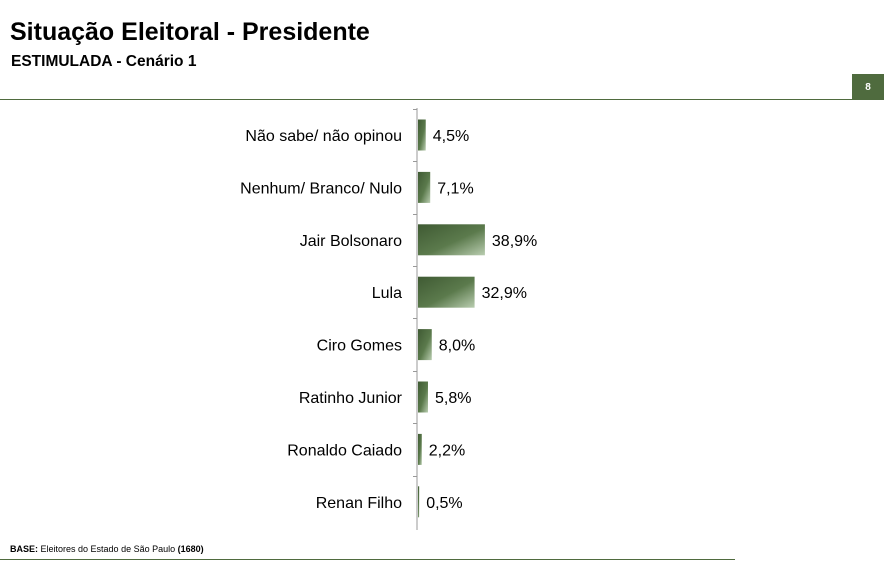 Image resolution: width=884 pixels, height=561 pixels. Describe the element at coordinates (426, 99) in the screenshot. I see `header-divider` at that location.